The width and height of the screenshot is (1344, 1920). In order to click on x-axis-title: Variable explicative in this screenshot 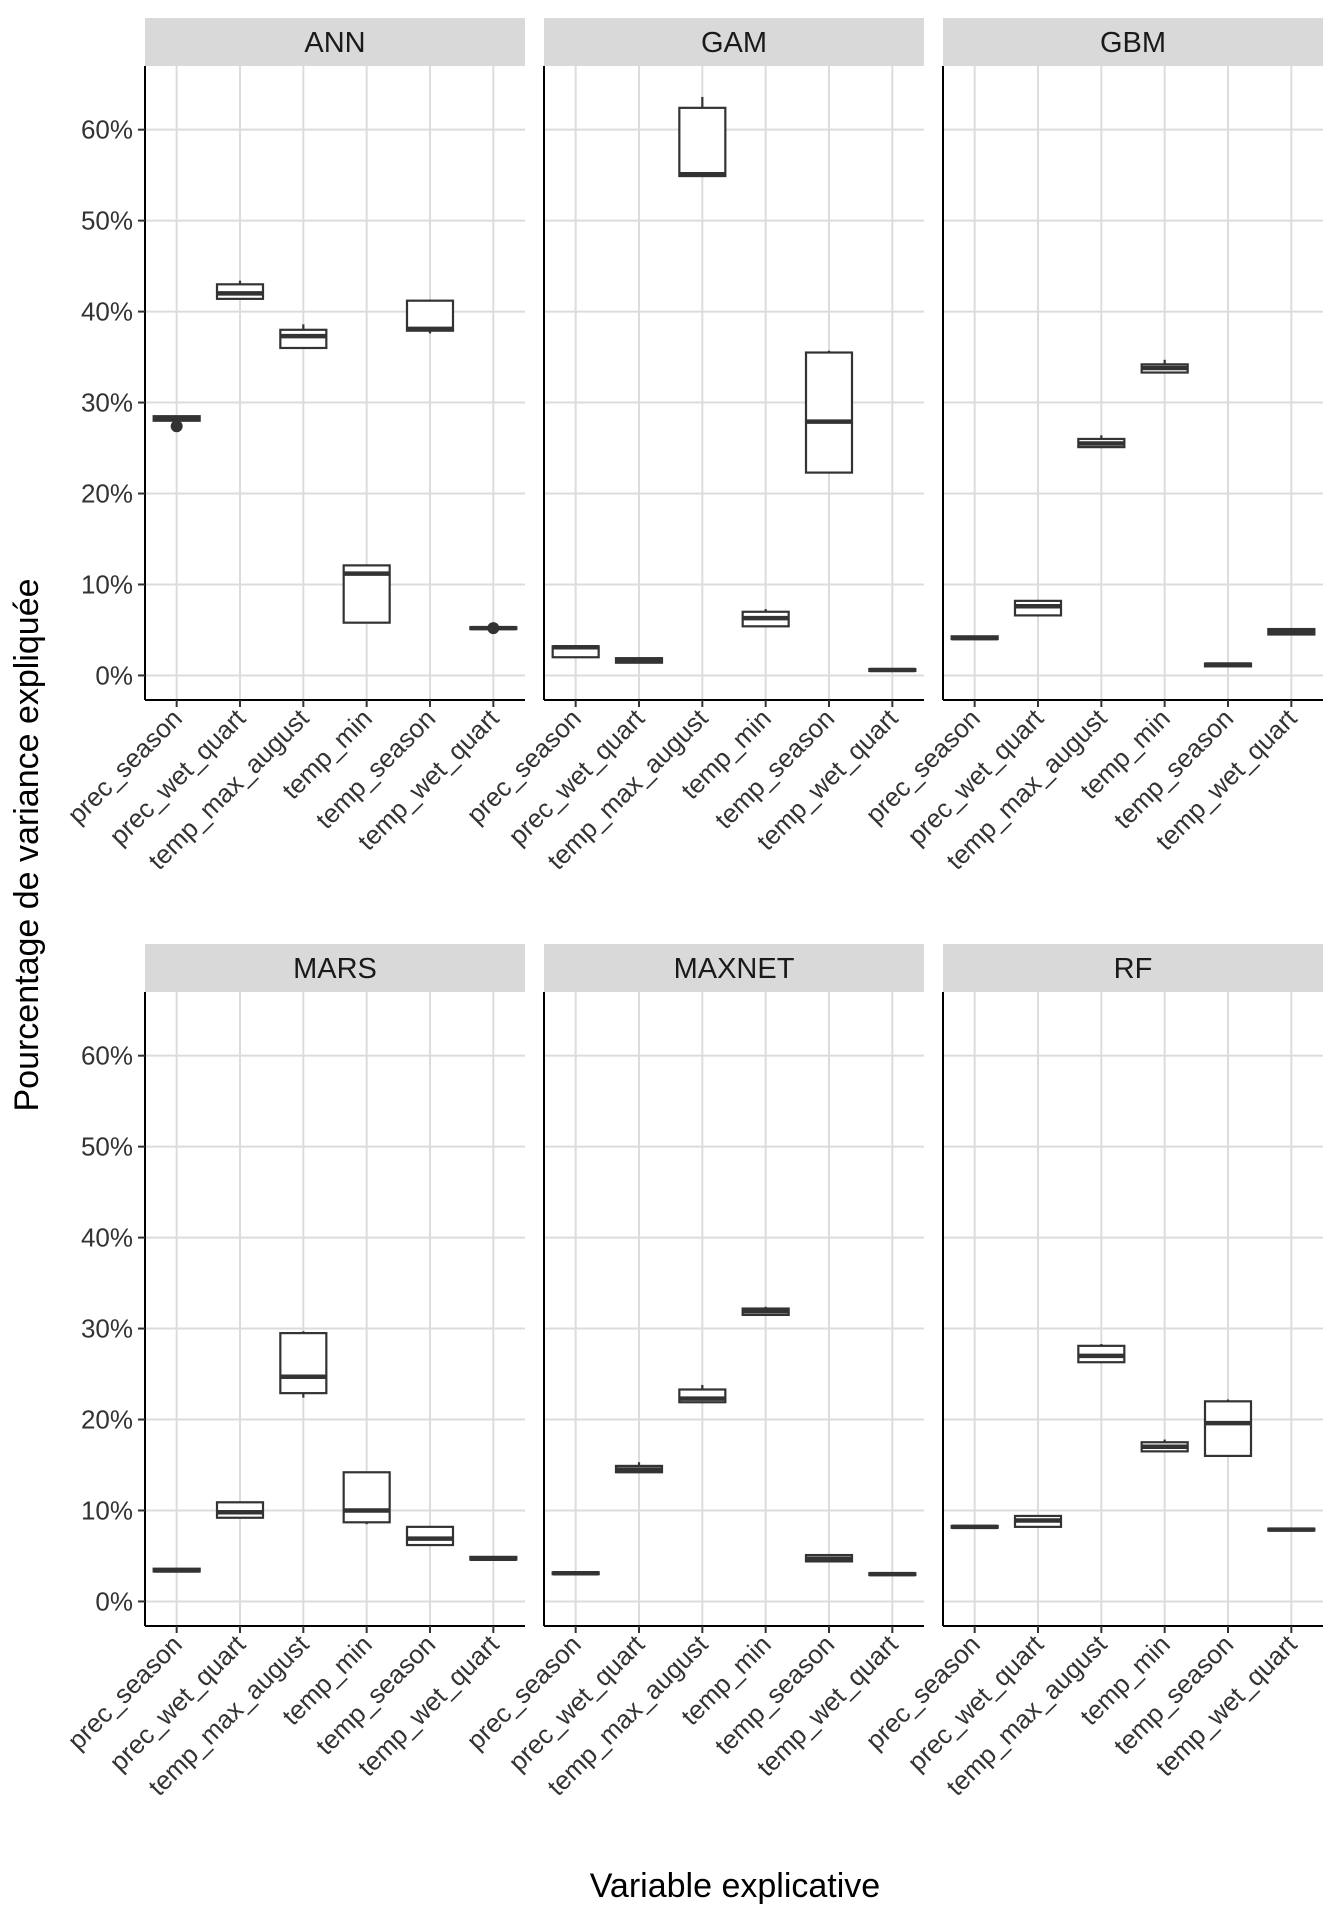, I will do `click(735, 1886)`.